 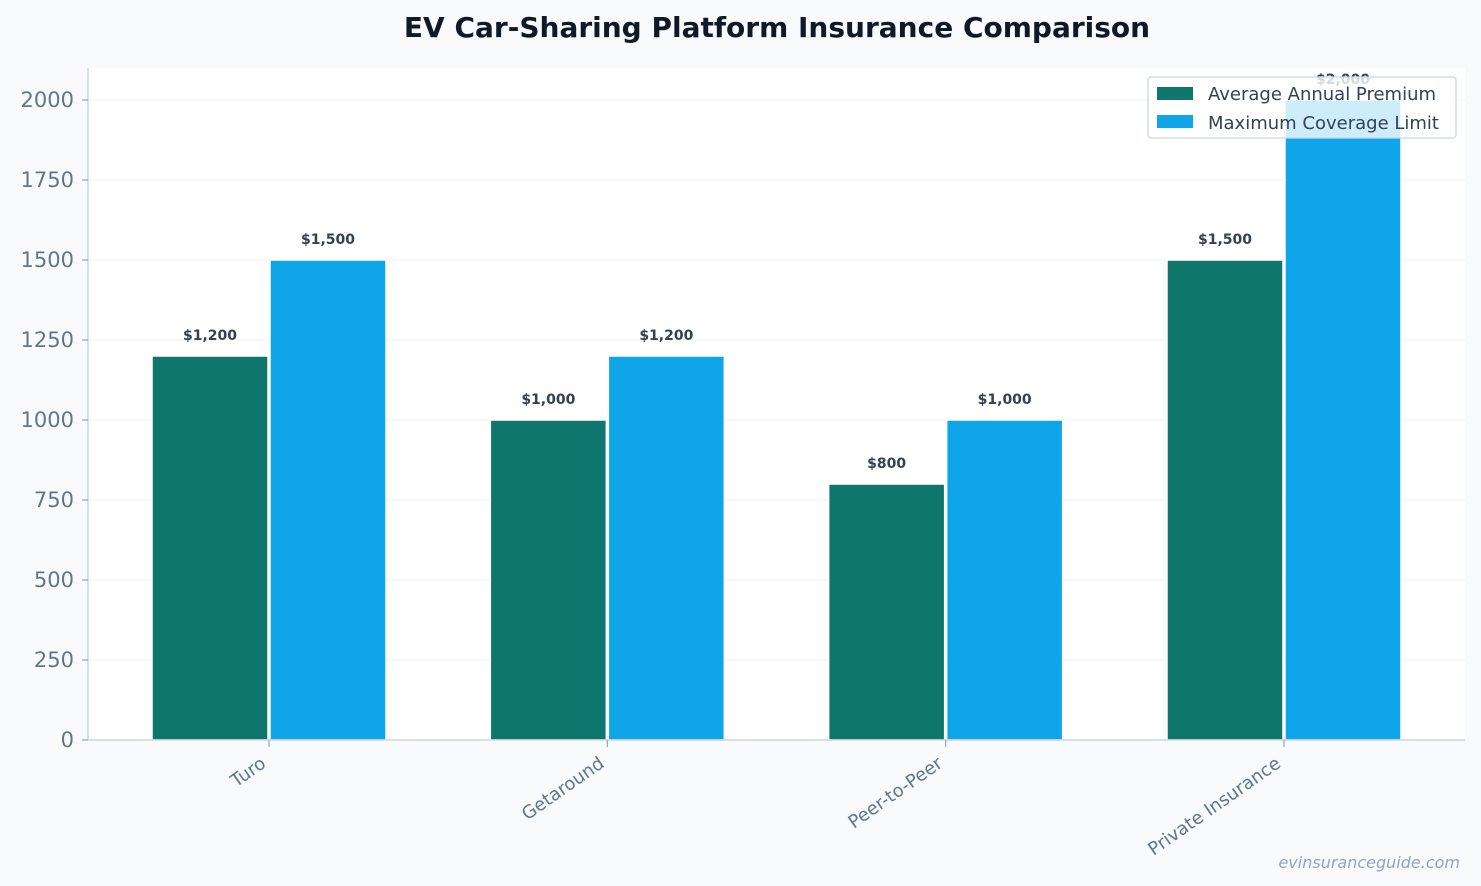 What do you see at coordinates (1225, 240) in the screenshot?
I see `data-label-average-annual-premium-private-insurance: $1,500` at bounding box center [1225, 240].